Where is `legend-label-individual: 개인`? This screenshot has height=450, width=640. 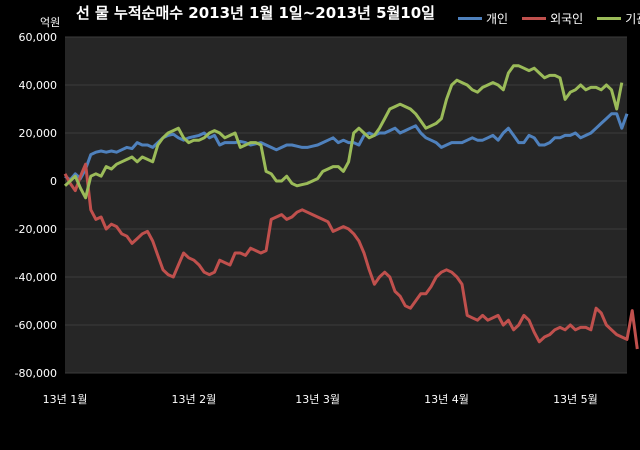 legend-label-individual: 개인 is located at coordinates (497, 19).